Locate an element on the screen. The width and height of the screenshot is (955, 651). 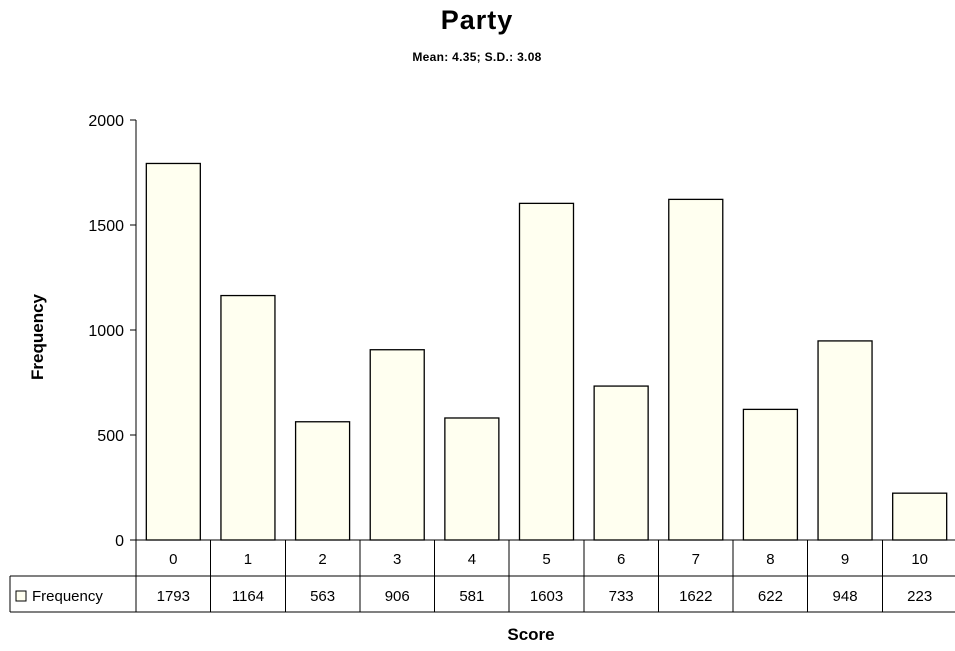
chart-subtitle: Mean: 4.35; S.D.: 3.08 is located at coordinates (476, 57).